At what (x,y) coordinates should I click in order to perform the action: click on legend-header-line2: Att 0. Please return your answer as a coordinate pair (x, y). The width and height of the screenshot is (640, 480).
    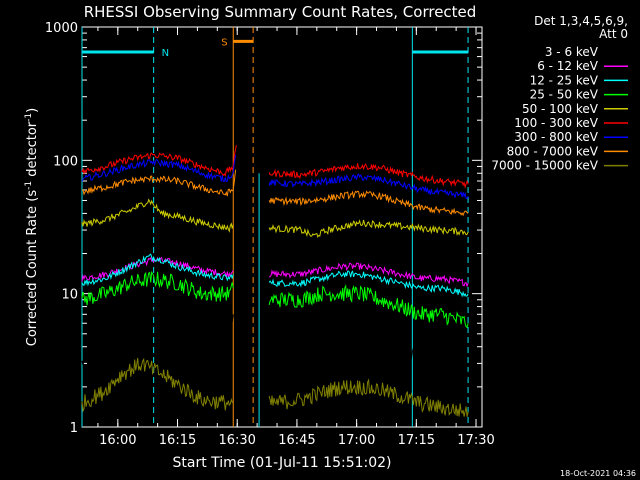
    Looking at the image, I should click on (613, 34).